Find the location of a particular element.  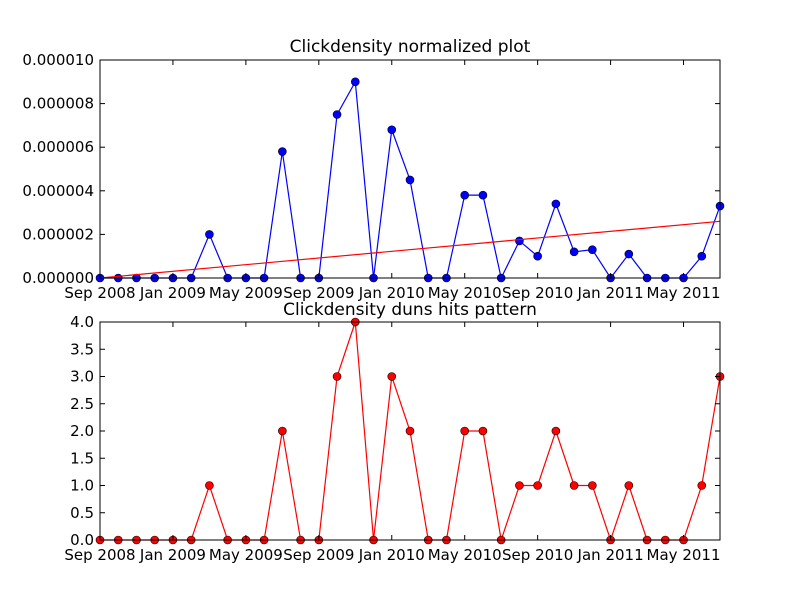

y-tick-label: 1.5 is located at coordinates (82, 458).